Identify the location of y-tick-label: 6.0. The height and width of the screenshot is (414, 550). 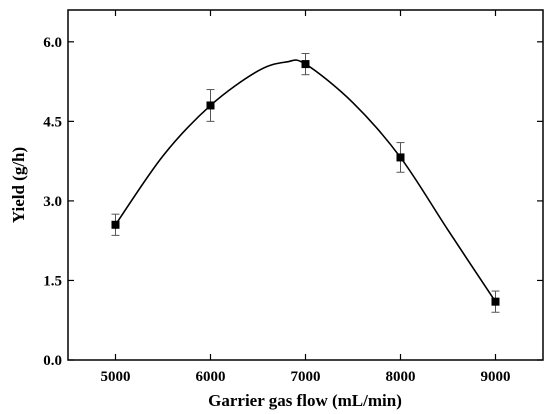
(52, 43).